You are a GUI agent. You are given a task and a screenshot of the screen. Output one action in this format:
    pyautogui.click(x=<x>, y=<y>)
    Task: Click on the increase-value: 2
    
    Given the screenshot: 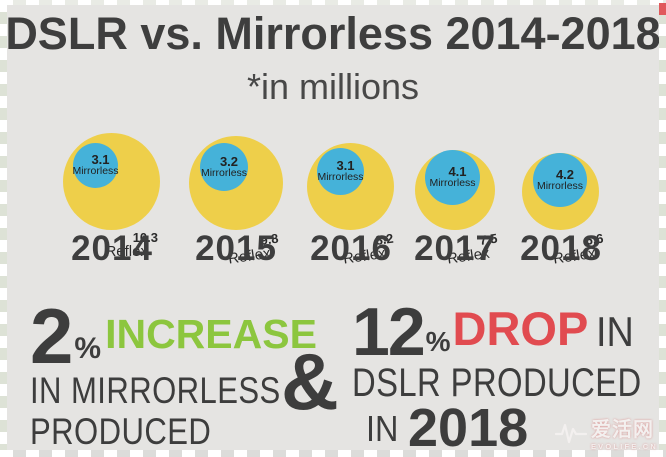 What is the action you would take?
    pyautogui.click(x=51, y=336)
    